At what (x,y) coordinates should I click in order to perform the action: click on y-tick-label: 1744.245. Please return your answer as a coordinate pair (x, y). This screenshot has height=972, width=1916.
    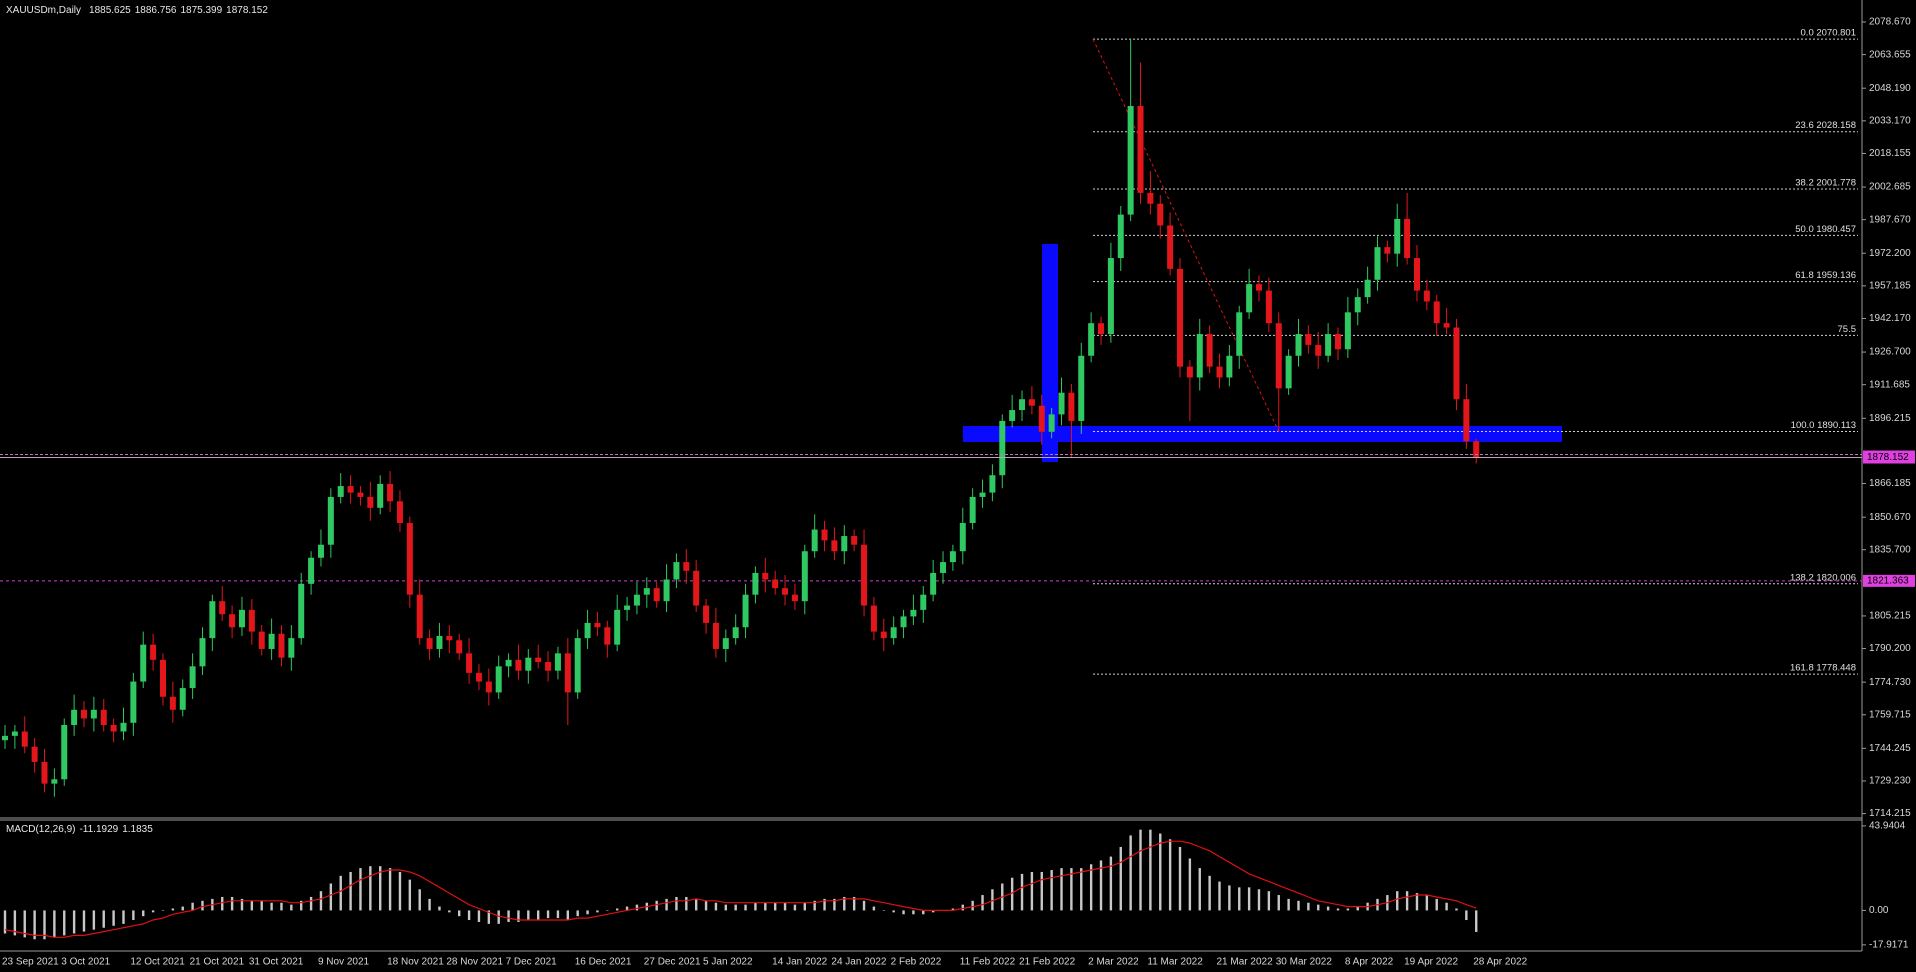
    Looking at the image, I should click on (1890, 748).